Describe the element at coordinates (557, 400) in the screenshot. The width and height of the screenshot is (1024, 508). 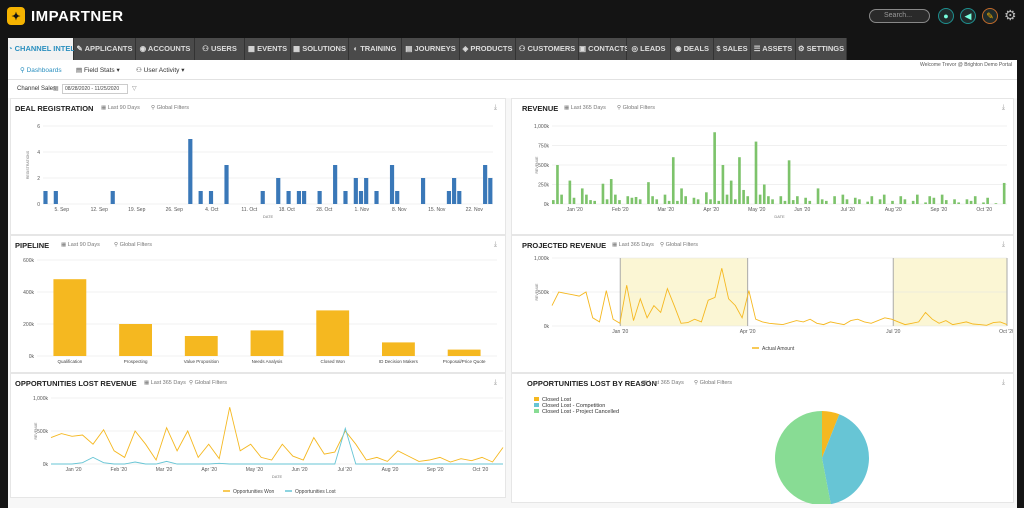
I see `legend-label: Closed Lost` at that location.